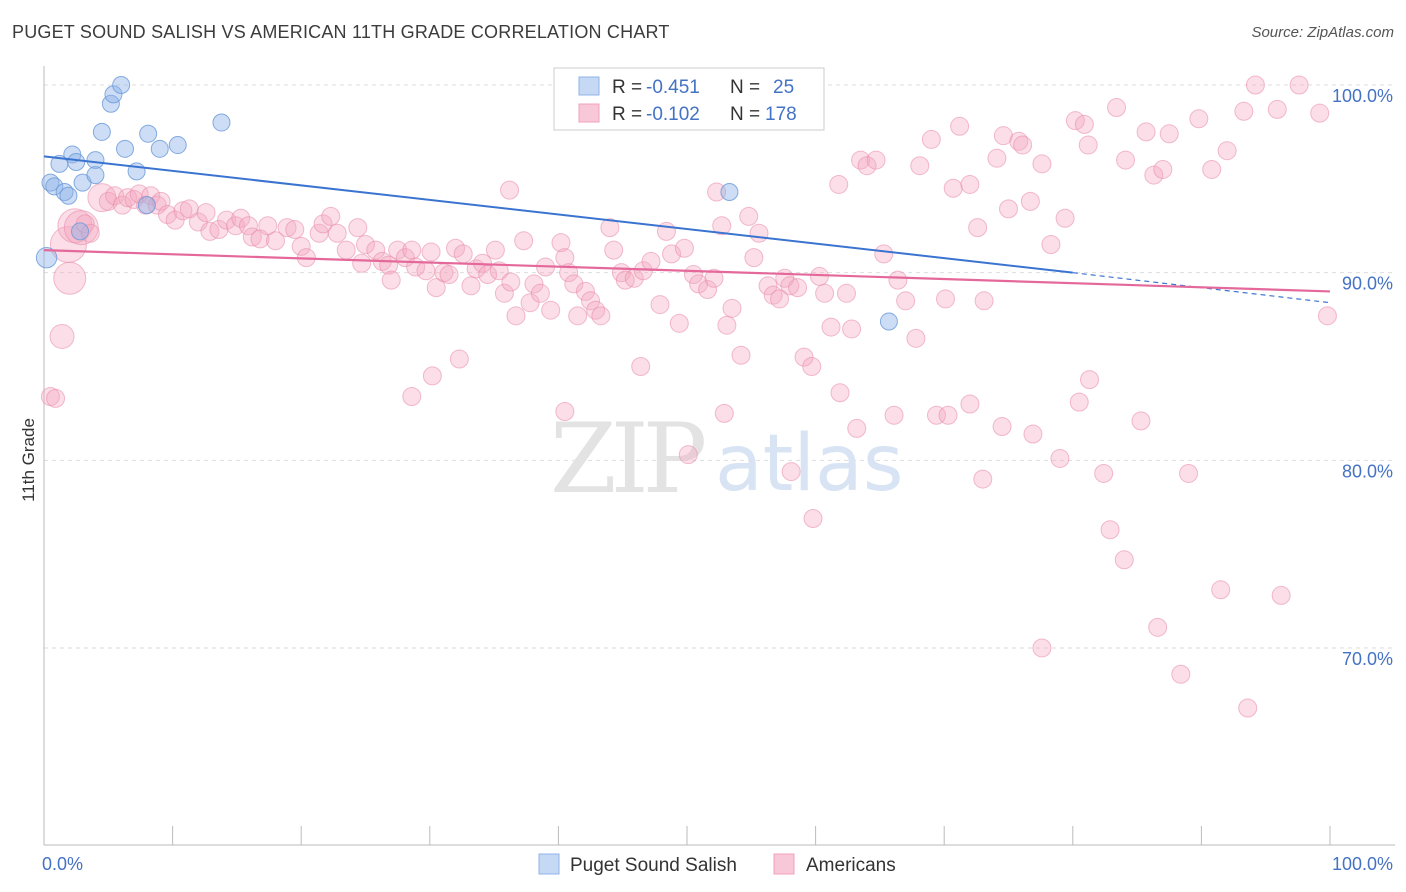 The image size is (1406, 892). Describe the element at coordinates (745, 114) in the screenshot. I see `legend-n-label-2: N =` at that location.